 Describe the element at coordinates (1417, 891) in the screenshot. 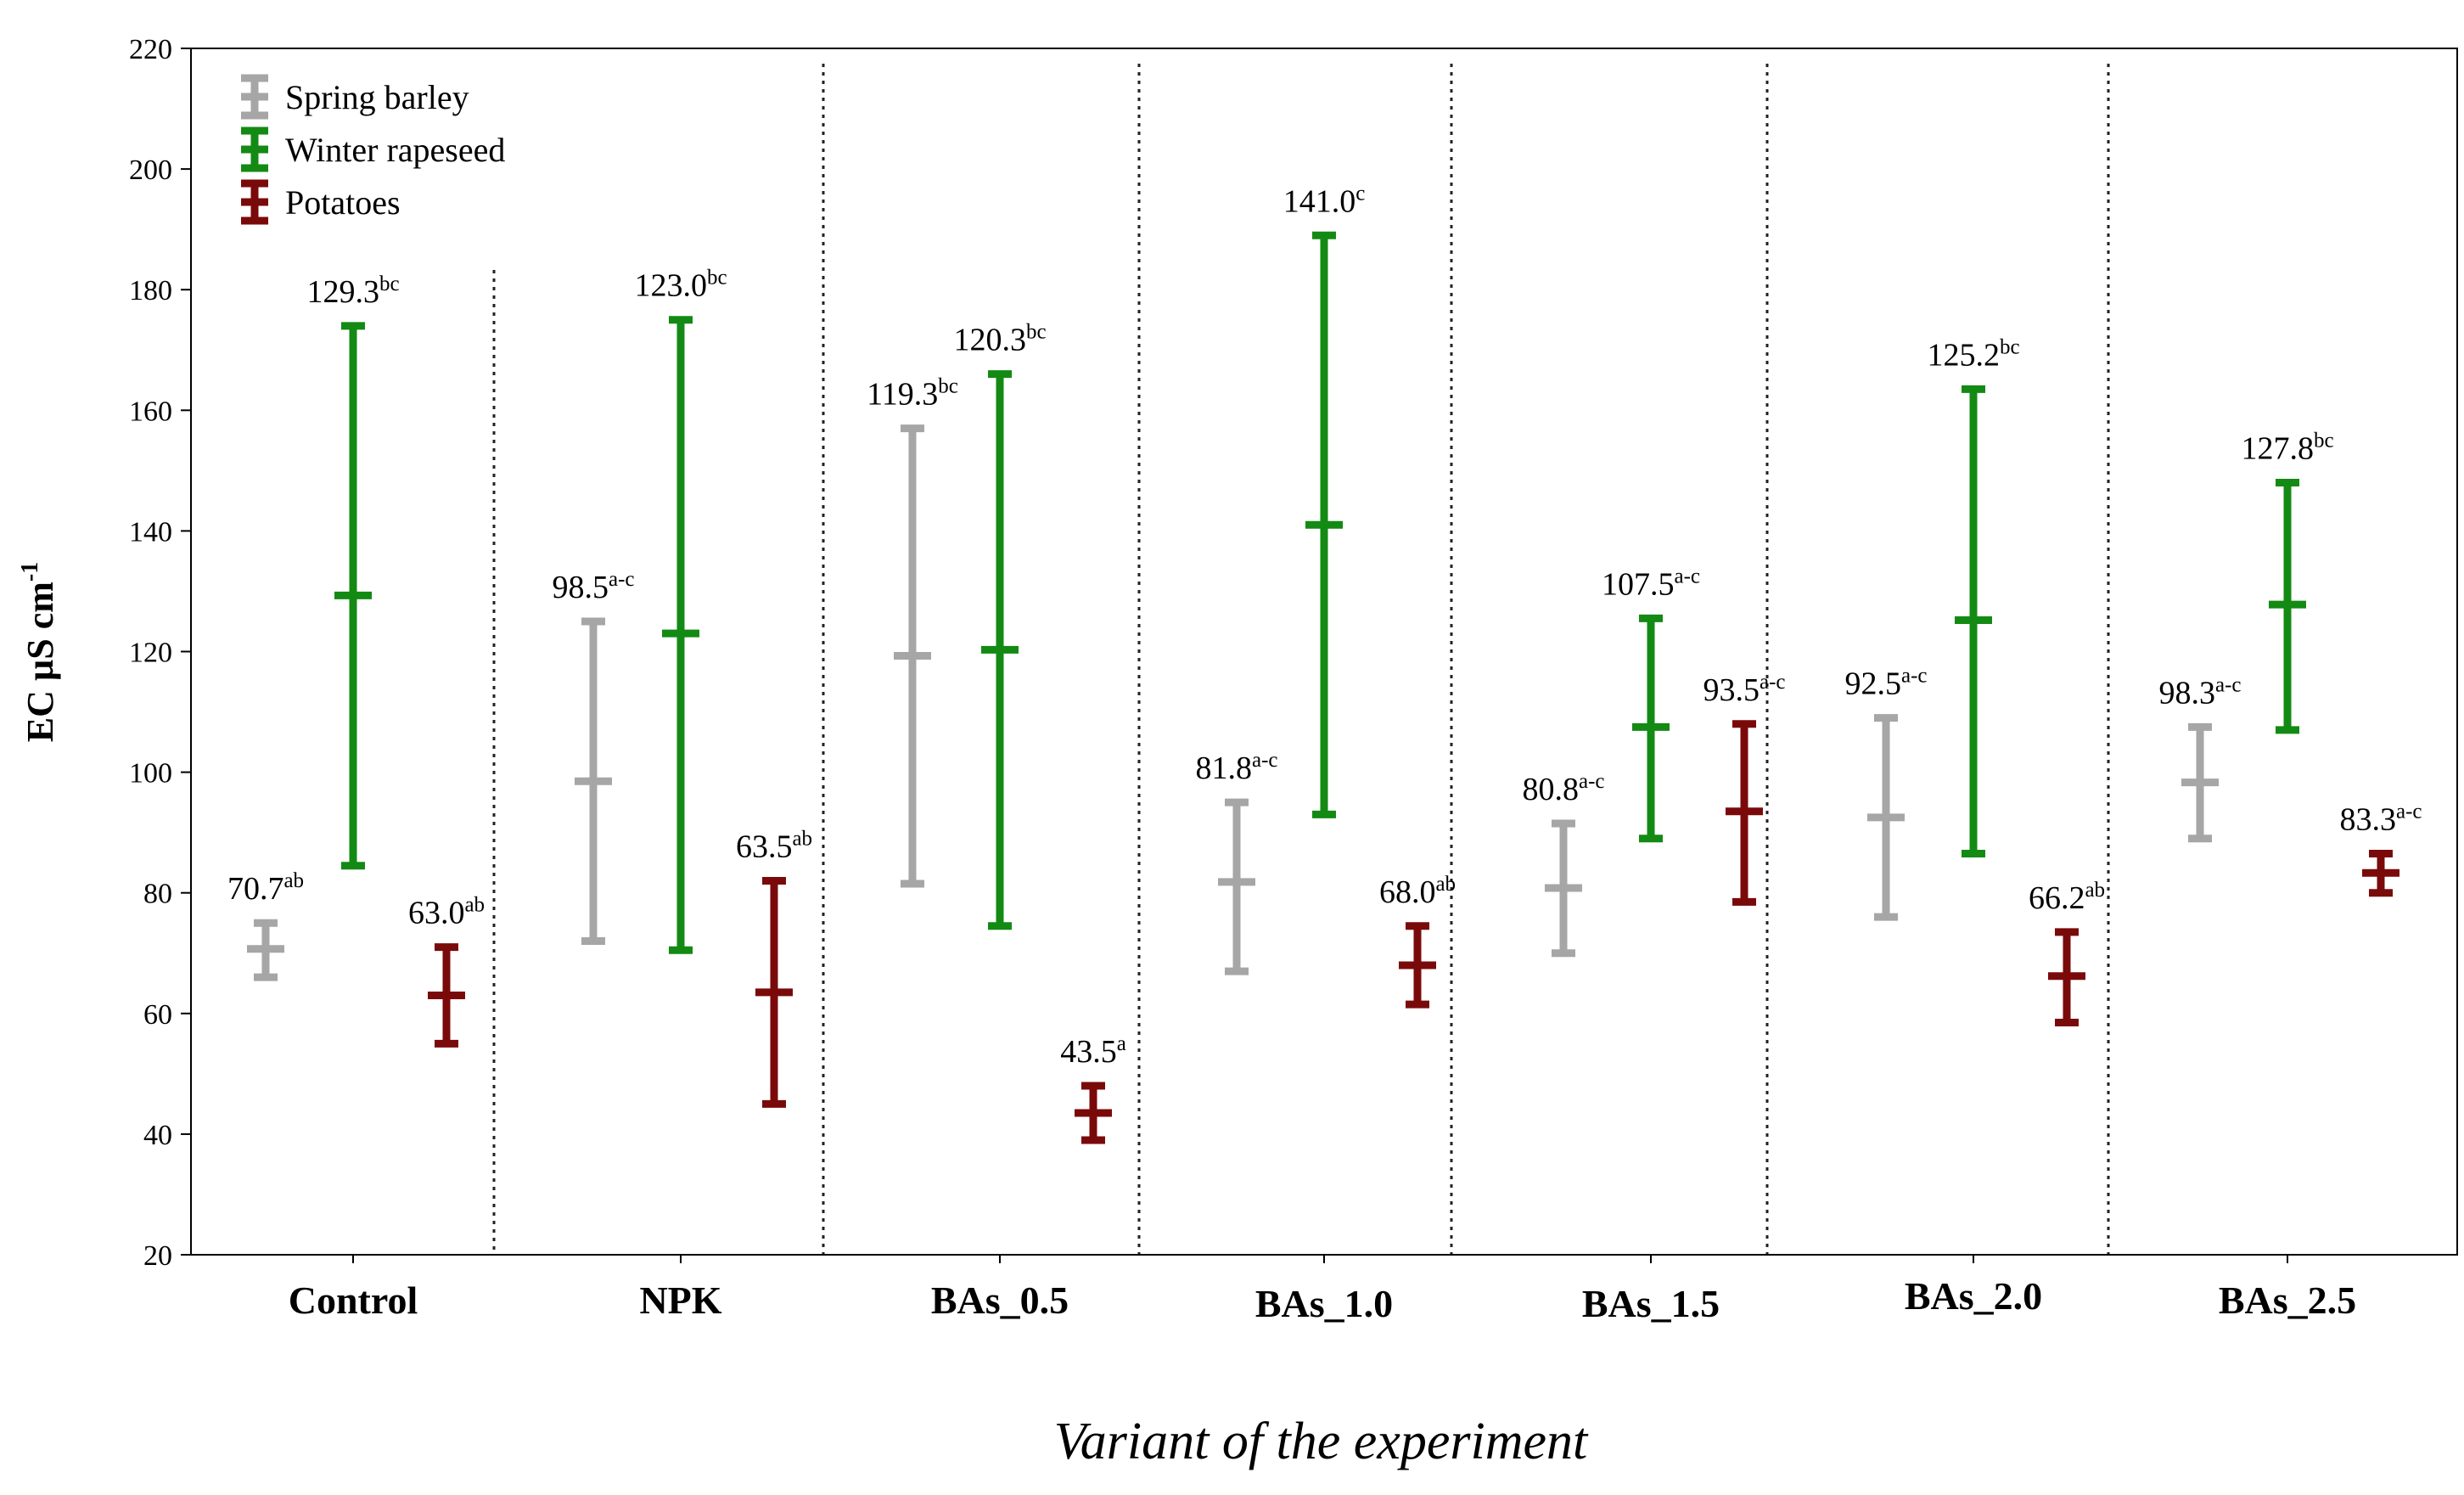

I see `data-label: 68.0ab` at that location.